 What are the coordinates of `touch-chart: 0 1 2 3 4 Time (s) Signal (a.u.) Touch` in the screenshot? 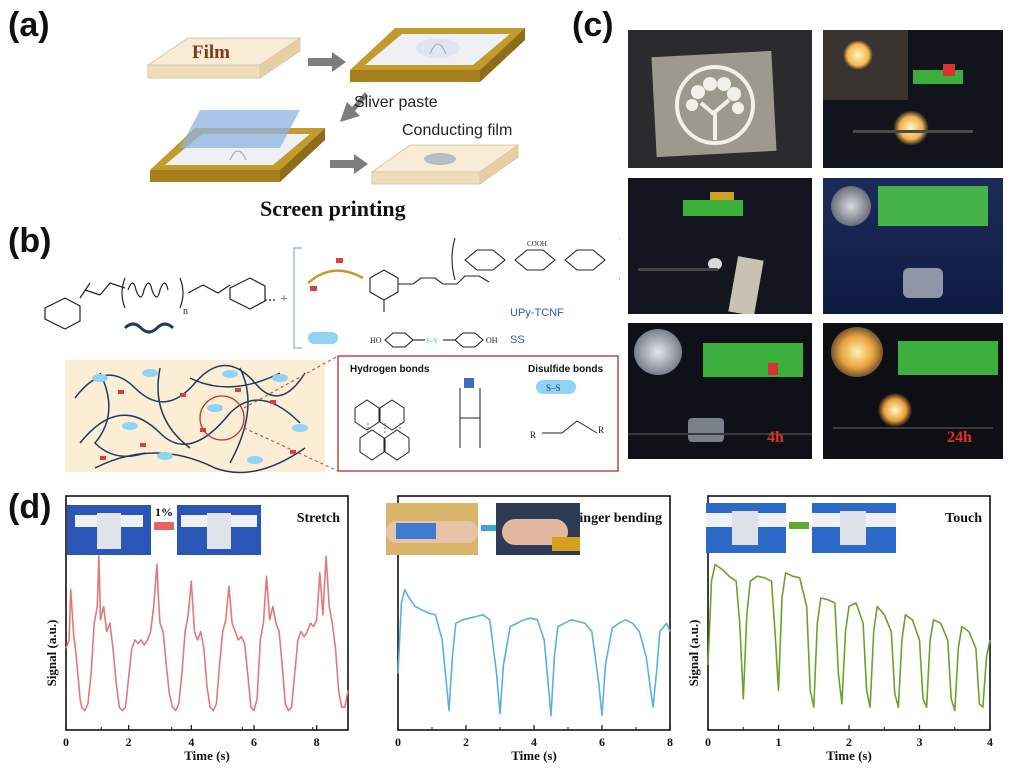 It's located at (839, 629).